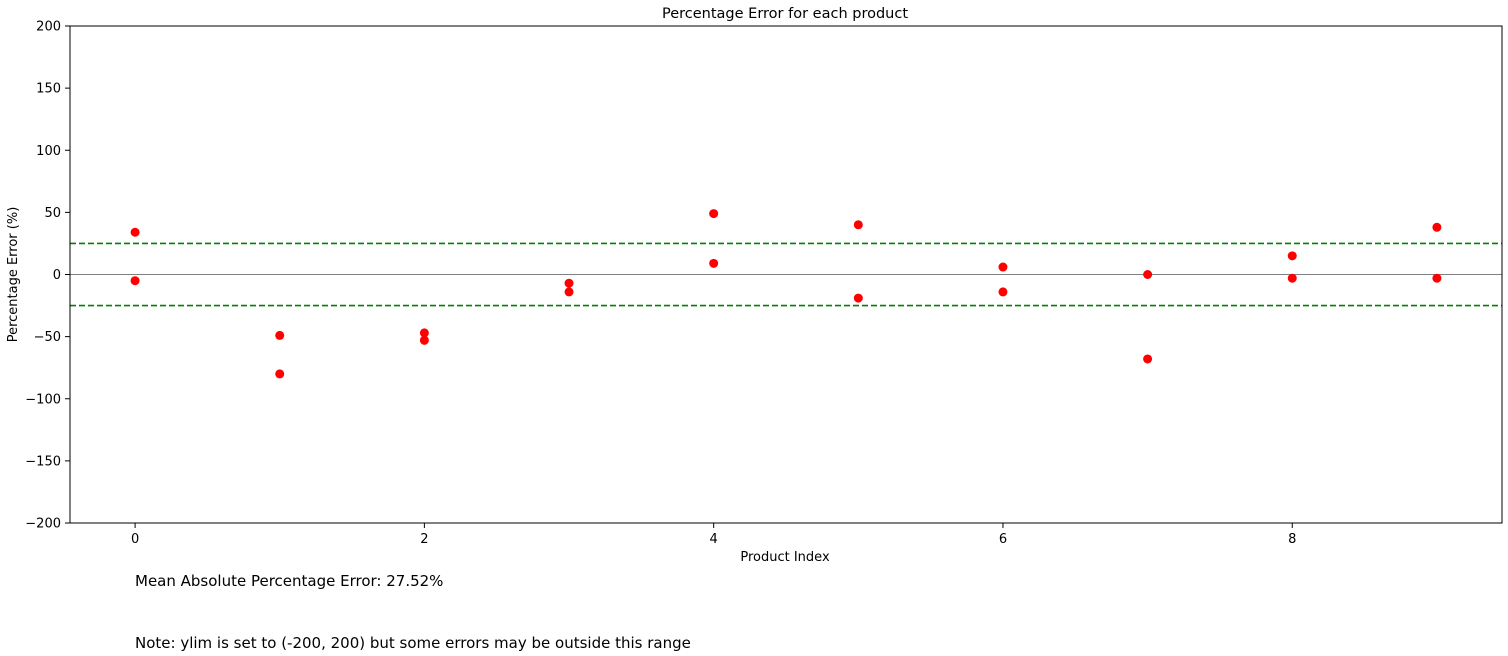 Image resolution: width=1508 pixels, height=656 pixels. What do you see at coordinates (48, 27) in the screenshot?
I see `y-tick-label: 200` at bounding box center [48, 27].